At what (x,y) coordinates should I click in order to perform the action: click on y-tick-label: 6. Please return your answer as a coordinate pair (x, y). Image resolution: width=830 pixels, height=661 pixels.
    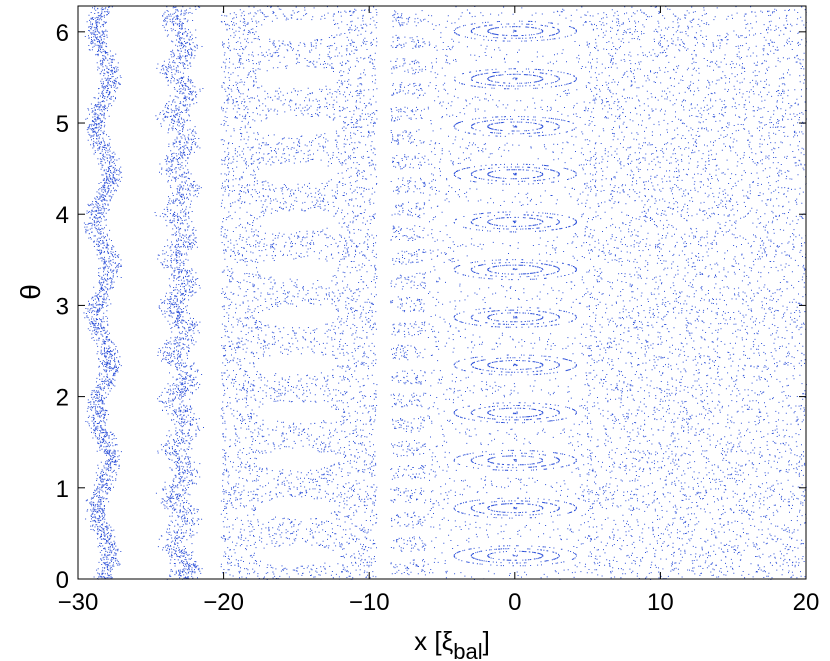
    Looking at the image, I should click on (62, 33).